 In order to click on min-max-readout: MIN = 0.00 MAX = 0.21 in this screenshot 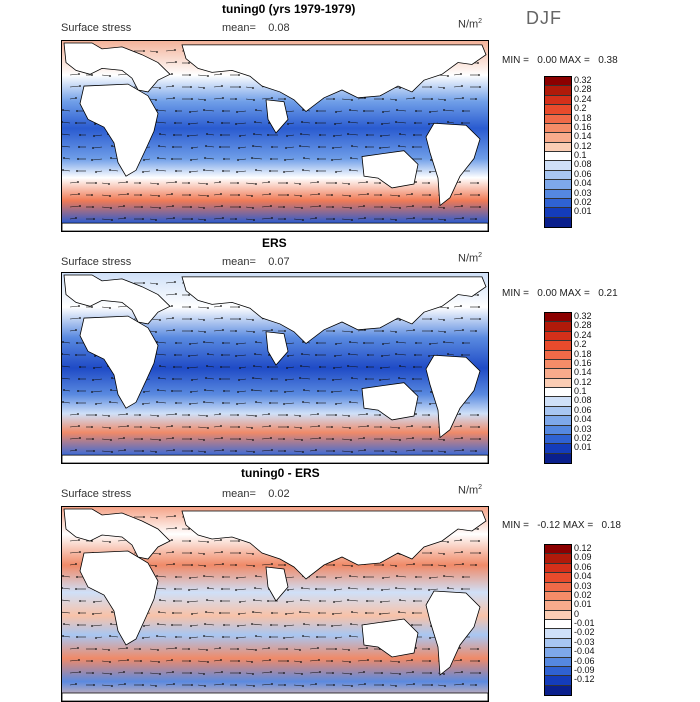, I will do `click(560, 293)`.